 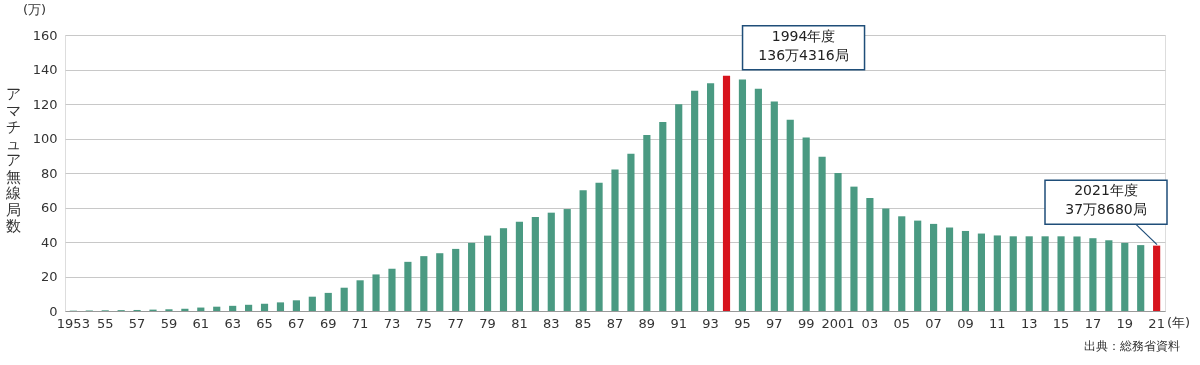 I want to click on x-tick-label: 2001, so click(x=838, y=323).